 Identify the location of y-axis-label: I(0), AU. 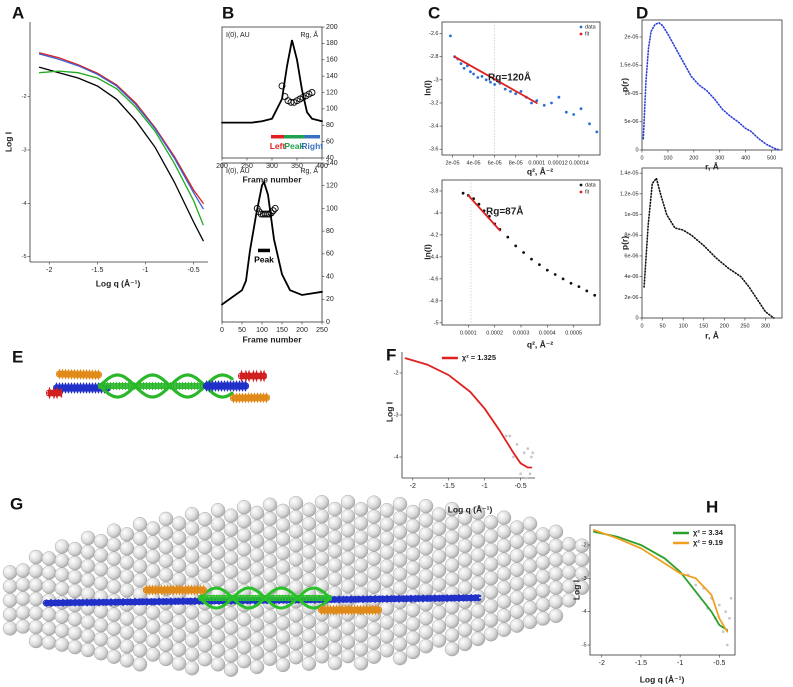
(238, 171).